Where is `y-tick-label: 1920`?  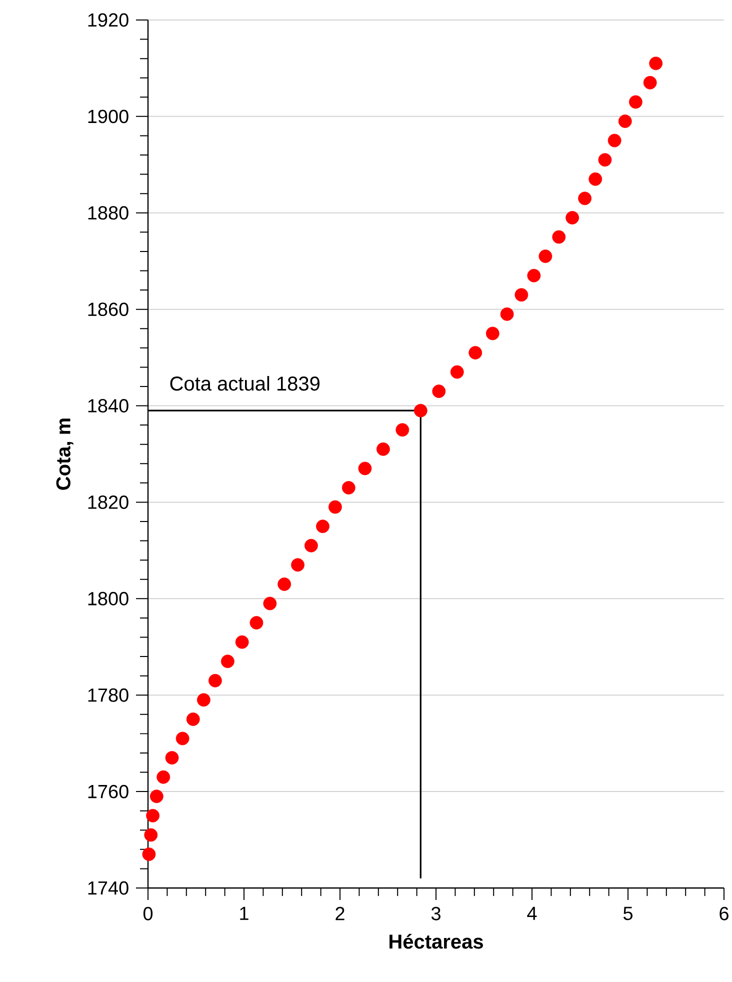
y-tick-label: 1920 is located at coordinates (108, 20).